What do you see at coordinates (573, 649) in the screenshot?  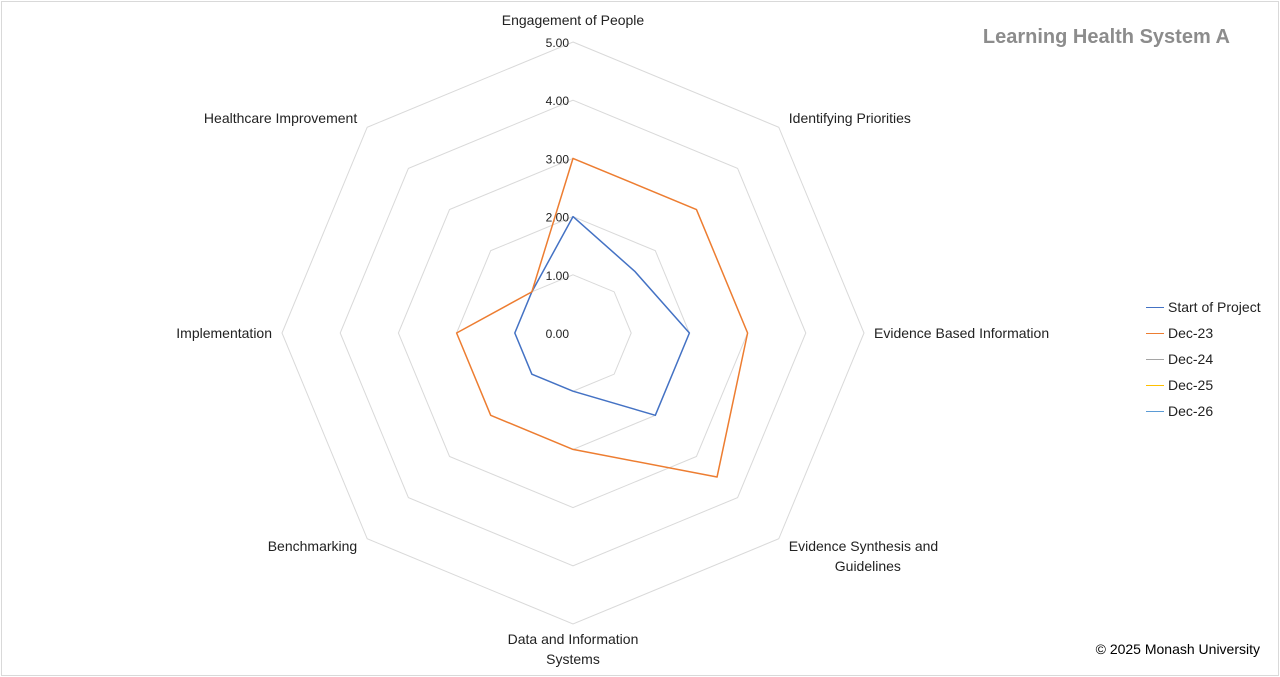 I see `axis-label: Data and Information Systems` at bounding box center [573, 649].